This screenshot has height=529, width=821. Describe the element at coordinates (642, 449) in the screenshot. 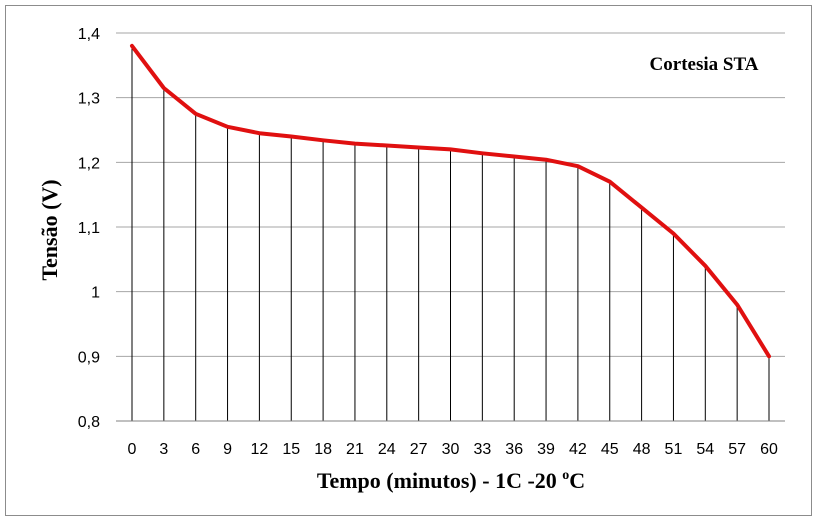

I see `x-tick-label: 48` at that location.